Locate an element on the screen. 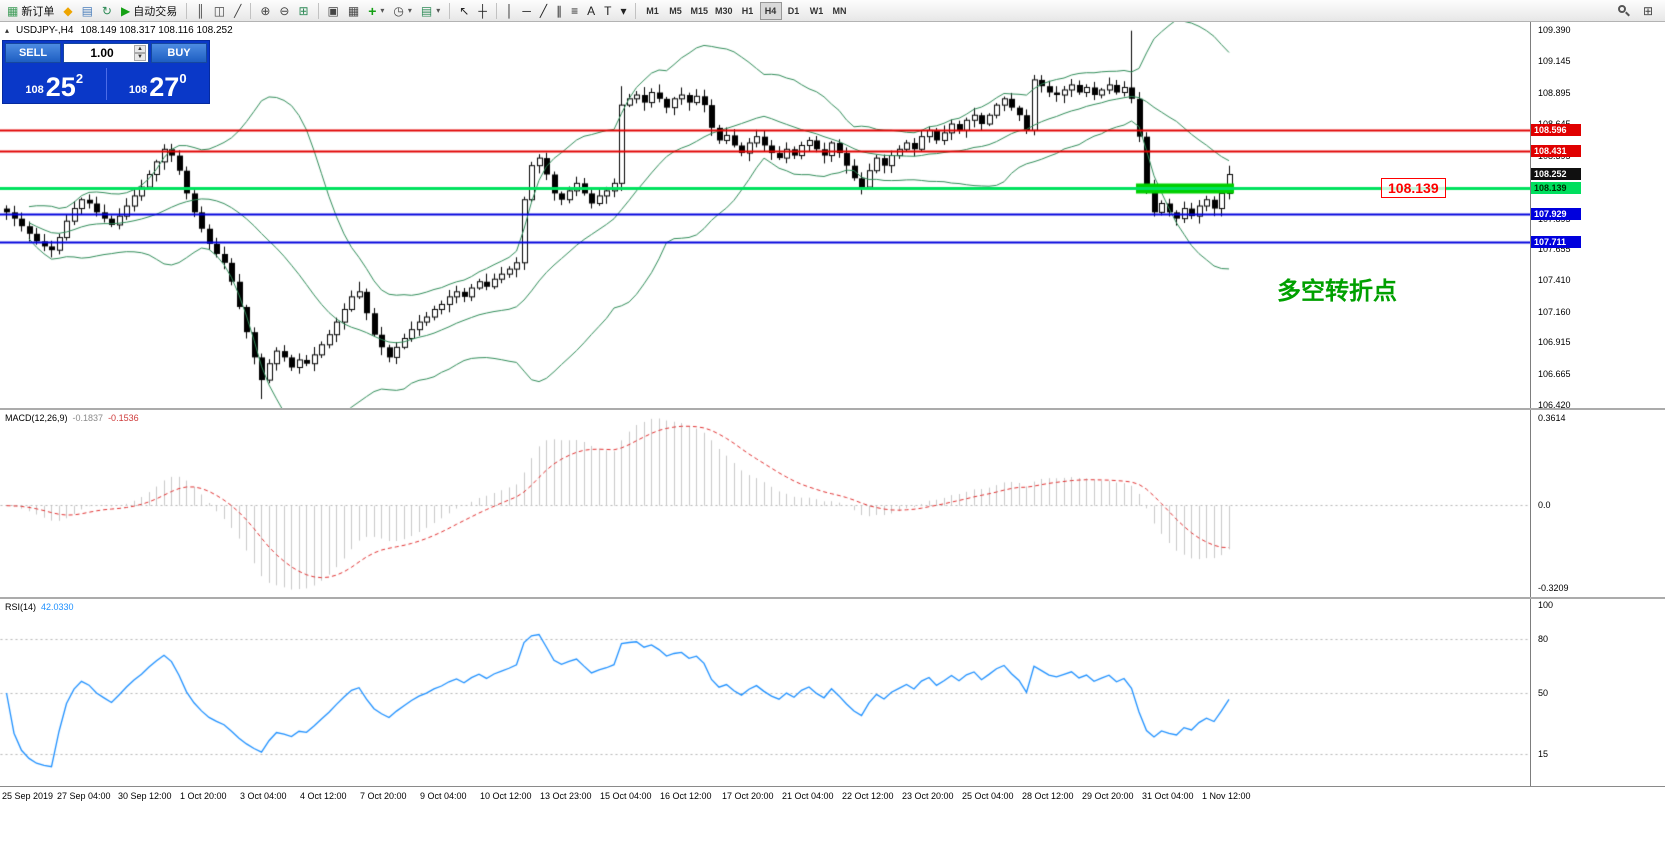  candlestick-button: ◫ is located at coordinates (219, 11).